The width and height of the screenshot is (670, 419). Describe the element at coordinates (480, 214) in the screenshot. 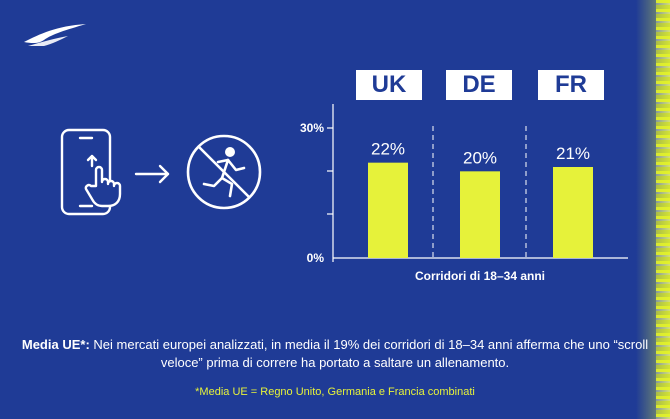

I see `bar-de` at that location.